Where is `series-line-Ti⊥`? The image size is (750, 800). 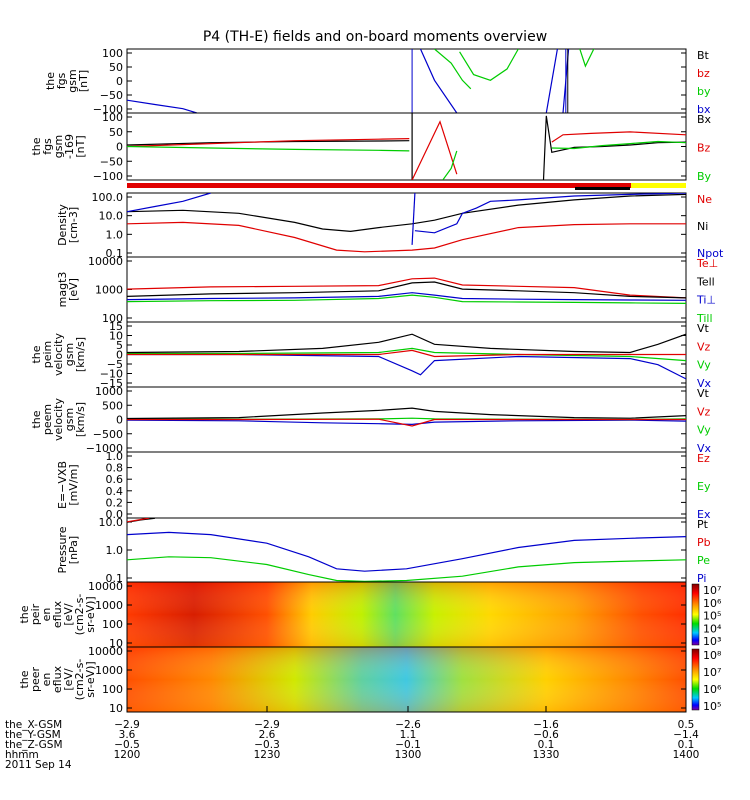 series-line-Ti⊥ is located at coordinates (406, 296).